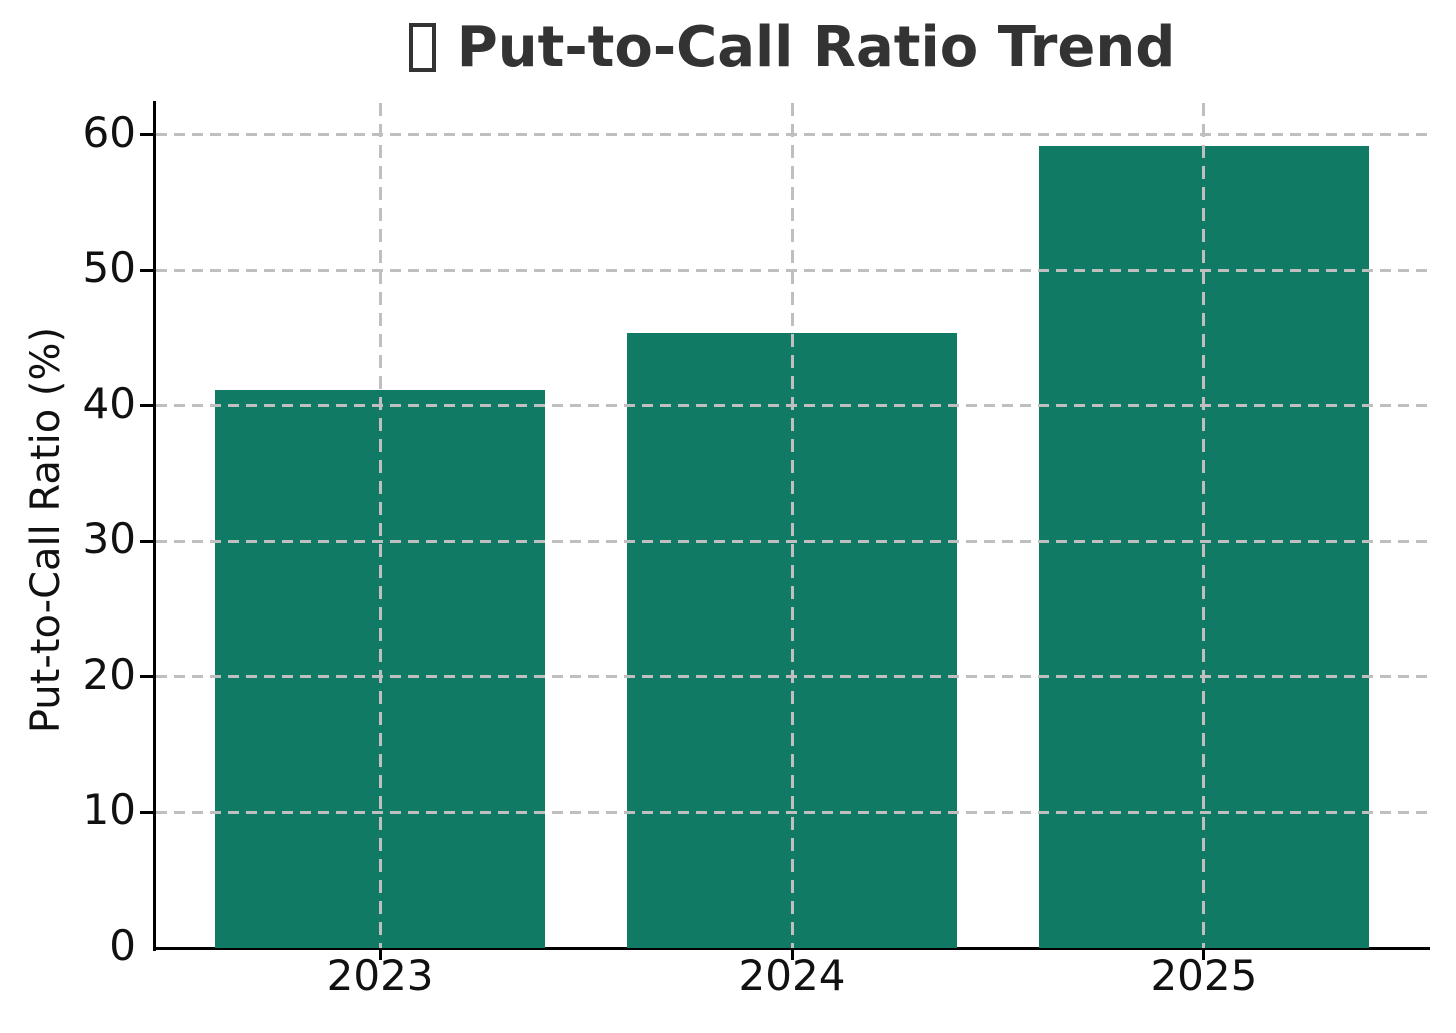  Describe the element at coordinates (109, 268) in the screenshot. I see `y-tick-label-50: 50` at that location.